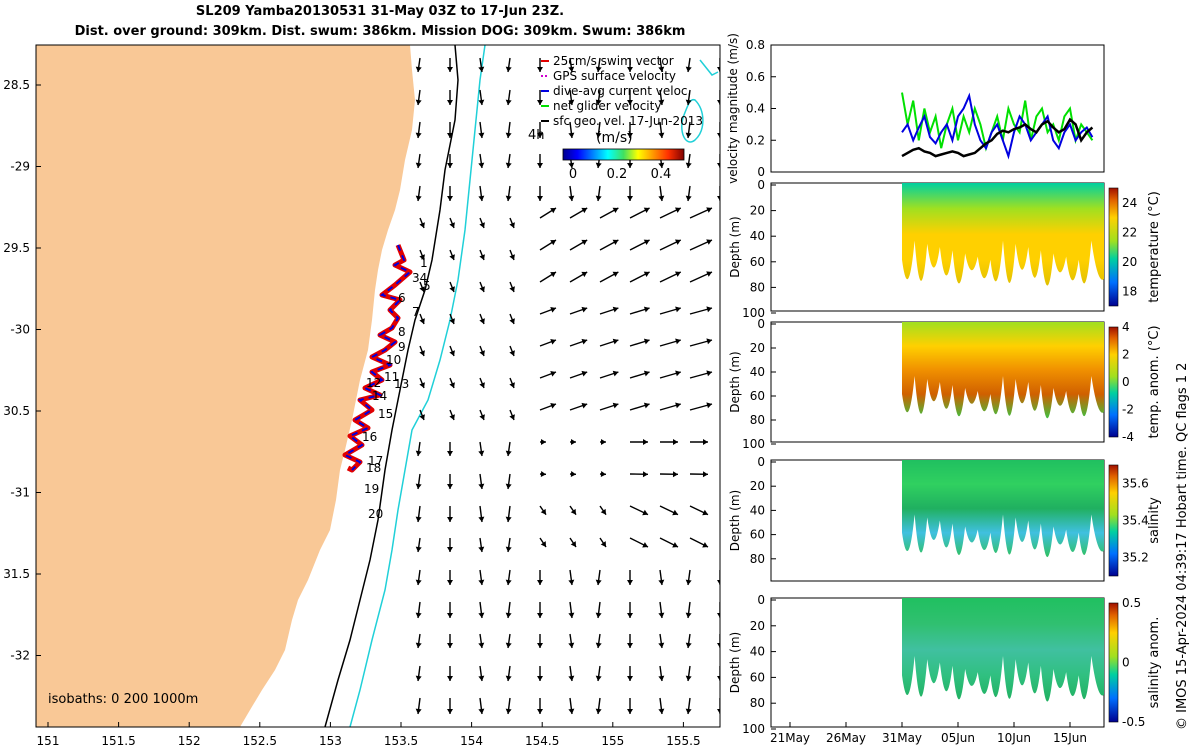  Describe the element at coordinates (755, 109) in the screenshot. I see `velocity-ytick: 0.4` at that location.